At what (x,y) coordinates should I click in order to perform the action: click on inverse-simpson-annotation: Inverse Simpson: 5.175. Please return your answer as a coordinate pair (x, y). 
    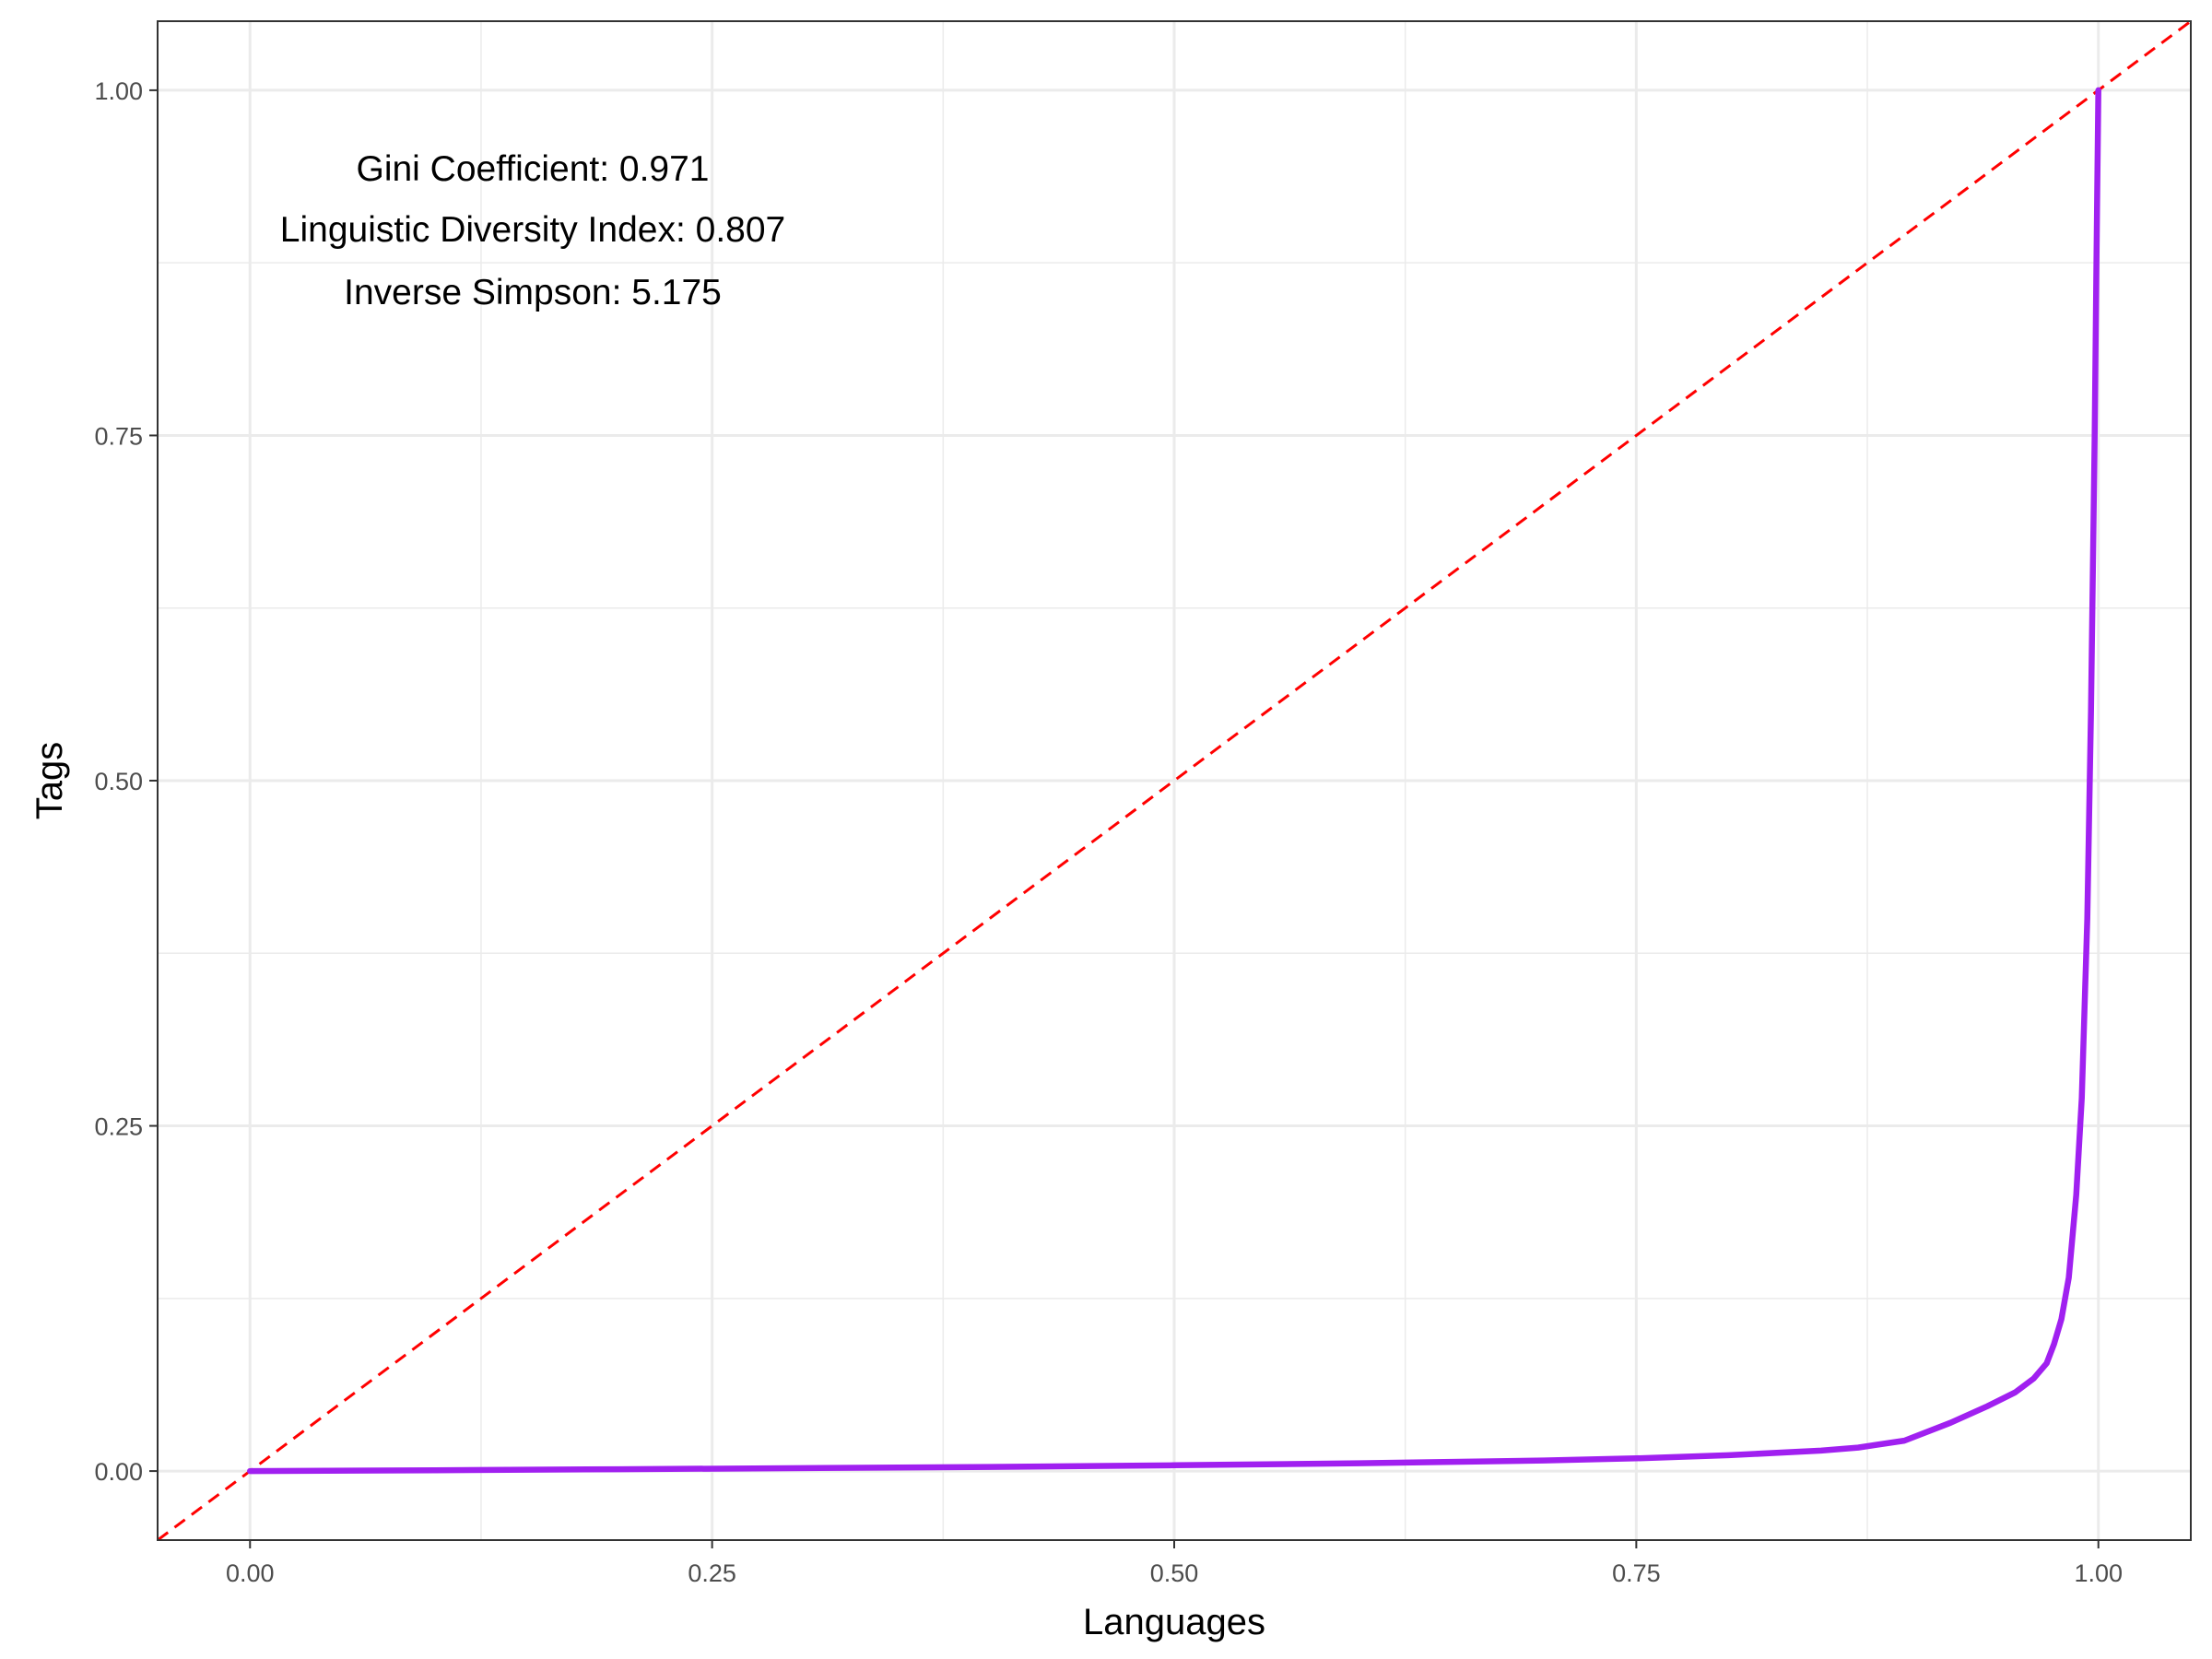
    Looking at the image, I should click on (533, 292).